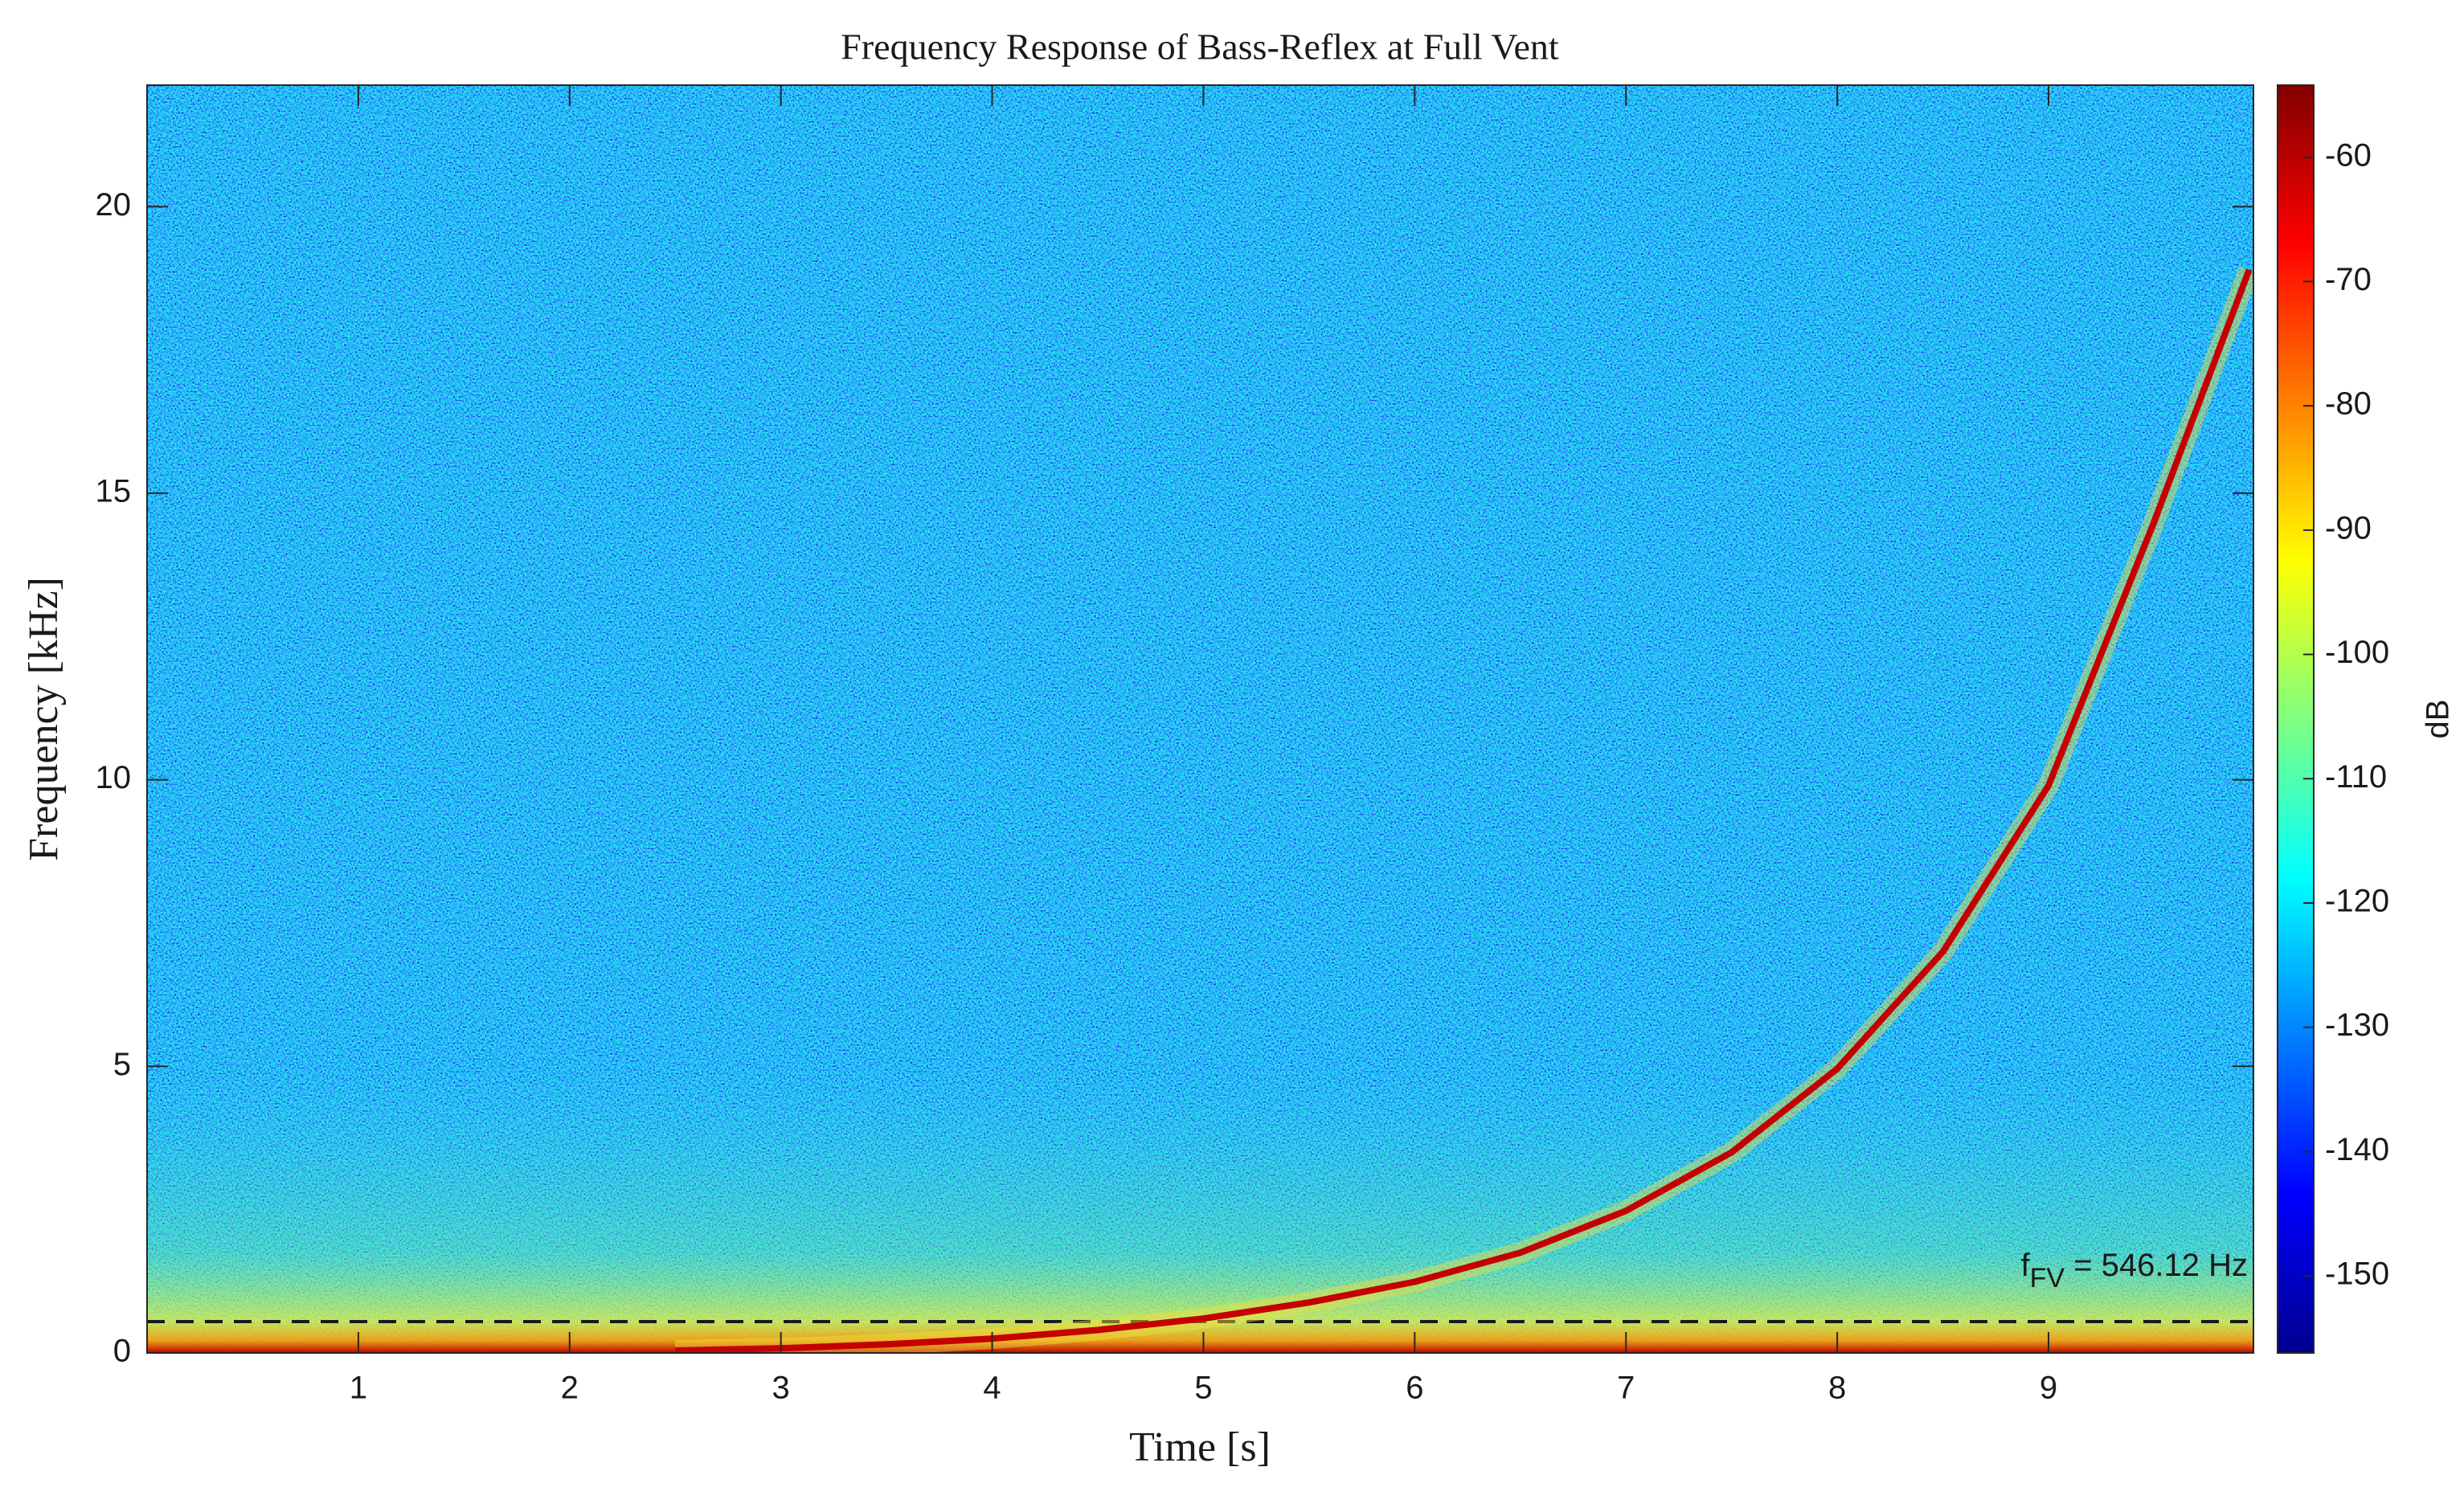 This screenshot has height=1512, width=2464. What do you see at coordinates (570, 1388) in the screenshot?
I see `x-tick-label: 2` at bounding box center [570, 1388].